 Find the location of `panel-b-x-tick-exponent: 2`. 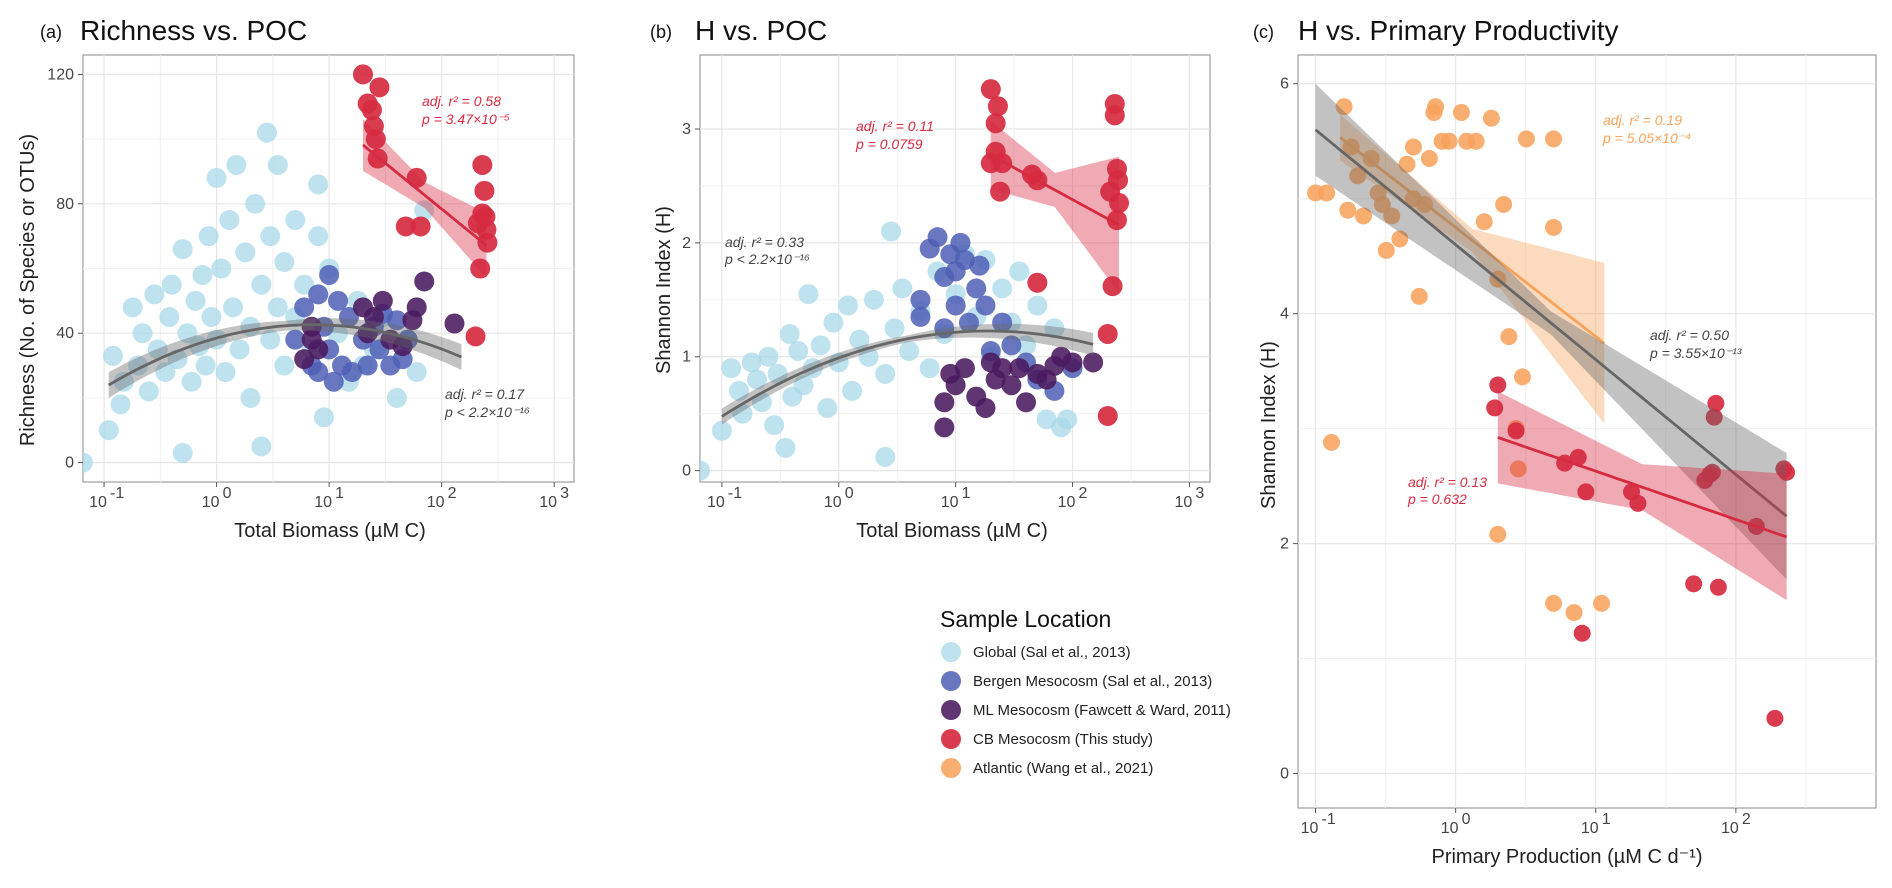

panel-b-x-tick-exponent: 2 is located at coordinates (1083, 493).